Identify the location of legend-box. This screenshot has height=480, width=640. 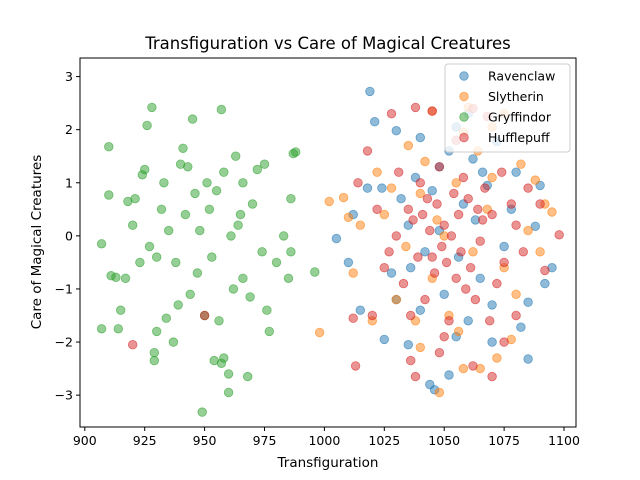
(507, 108).